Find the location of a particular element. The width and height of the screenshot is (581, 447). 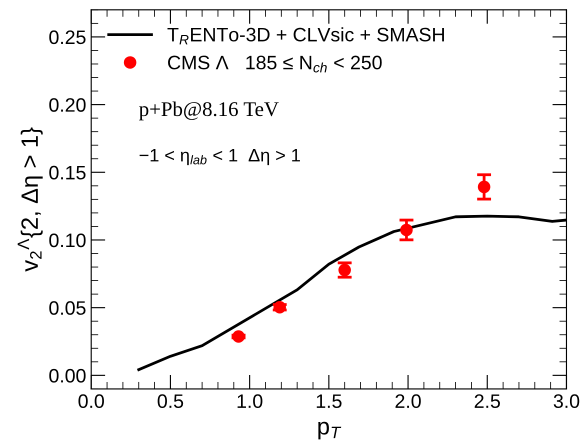

y-tick-label: 0.00 is located at coordinates (67, 375).